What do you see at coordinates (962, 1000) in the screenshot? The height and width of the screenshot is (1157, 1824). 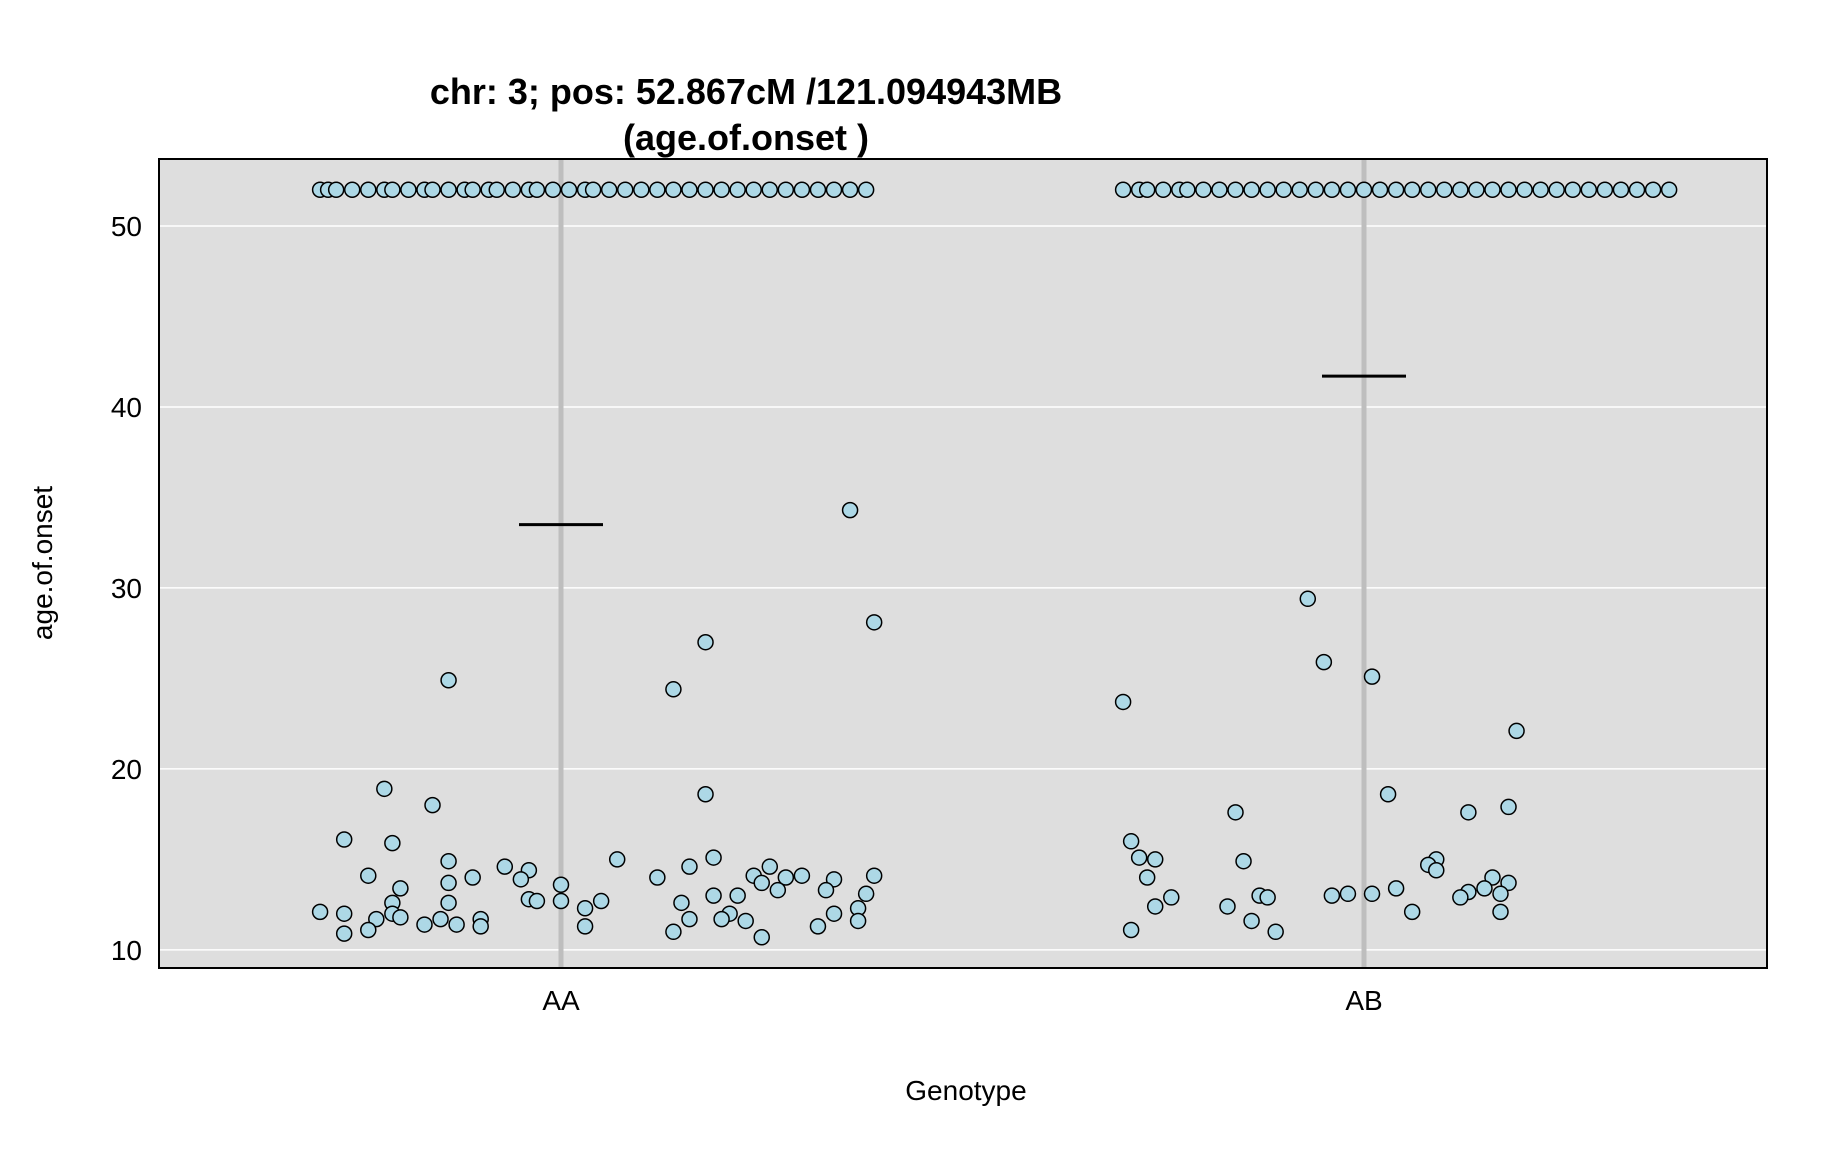 I see `x-axis-ticks: AA AB` at bounding box center [962, 1000].